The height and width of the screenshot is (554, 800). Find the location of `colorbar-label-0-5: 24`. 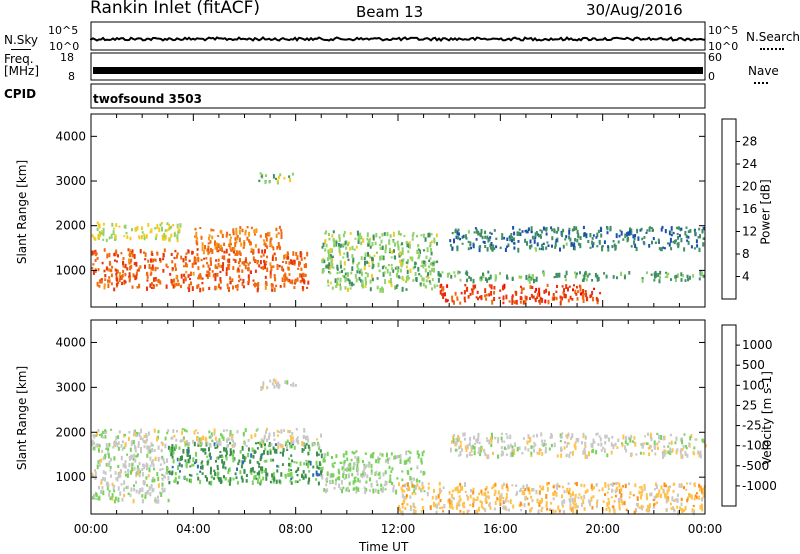

colorbar-label-0-5: 24 is located at coordinates (749, 164).